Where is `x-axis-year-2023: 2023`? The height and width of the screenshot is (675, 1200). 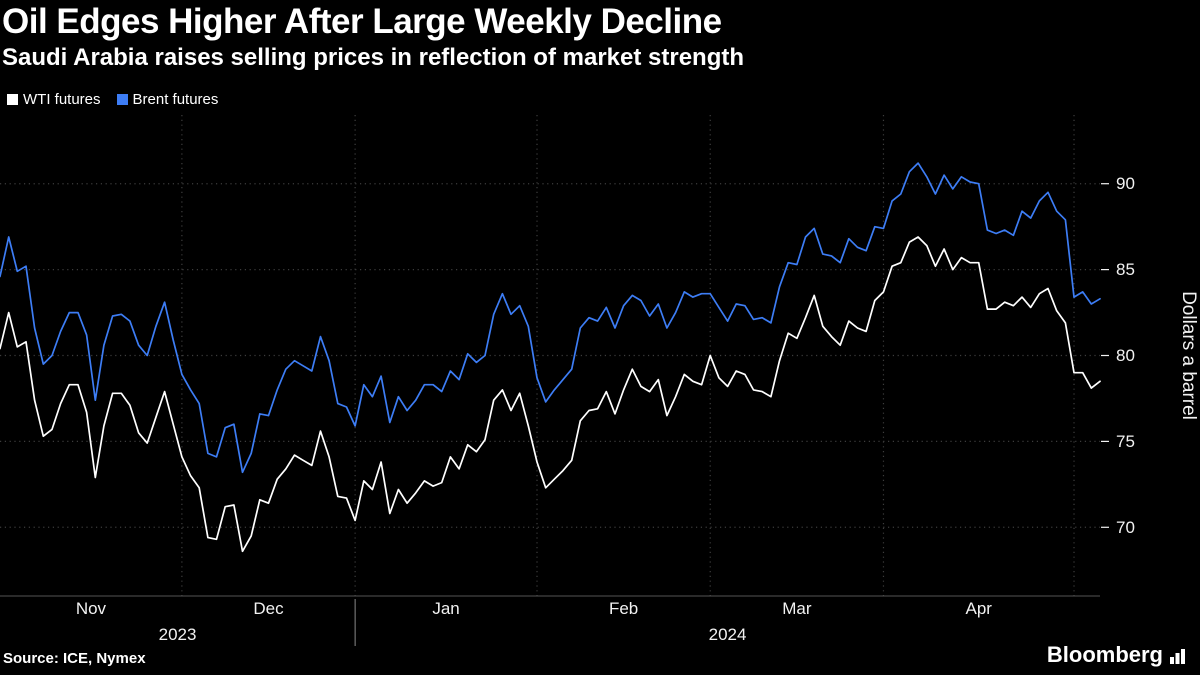 x-axis-year-2023: 2023 is located at coordinates (178, 634).